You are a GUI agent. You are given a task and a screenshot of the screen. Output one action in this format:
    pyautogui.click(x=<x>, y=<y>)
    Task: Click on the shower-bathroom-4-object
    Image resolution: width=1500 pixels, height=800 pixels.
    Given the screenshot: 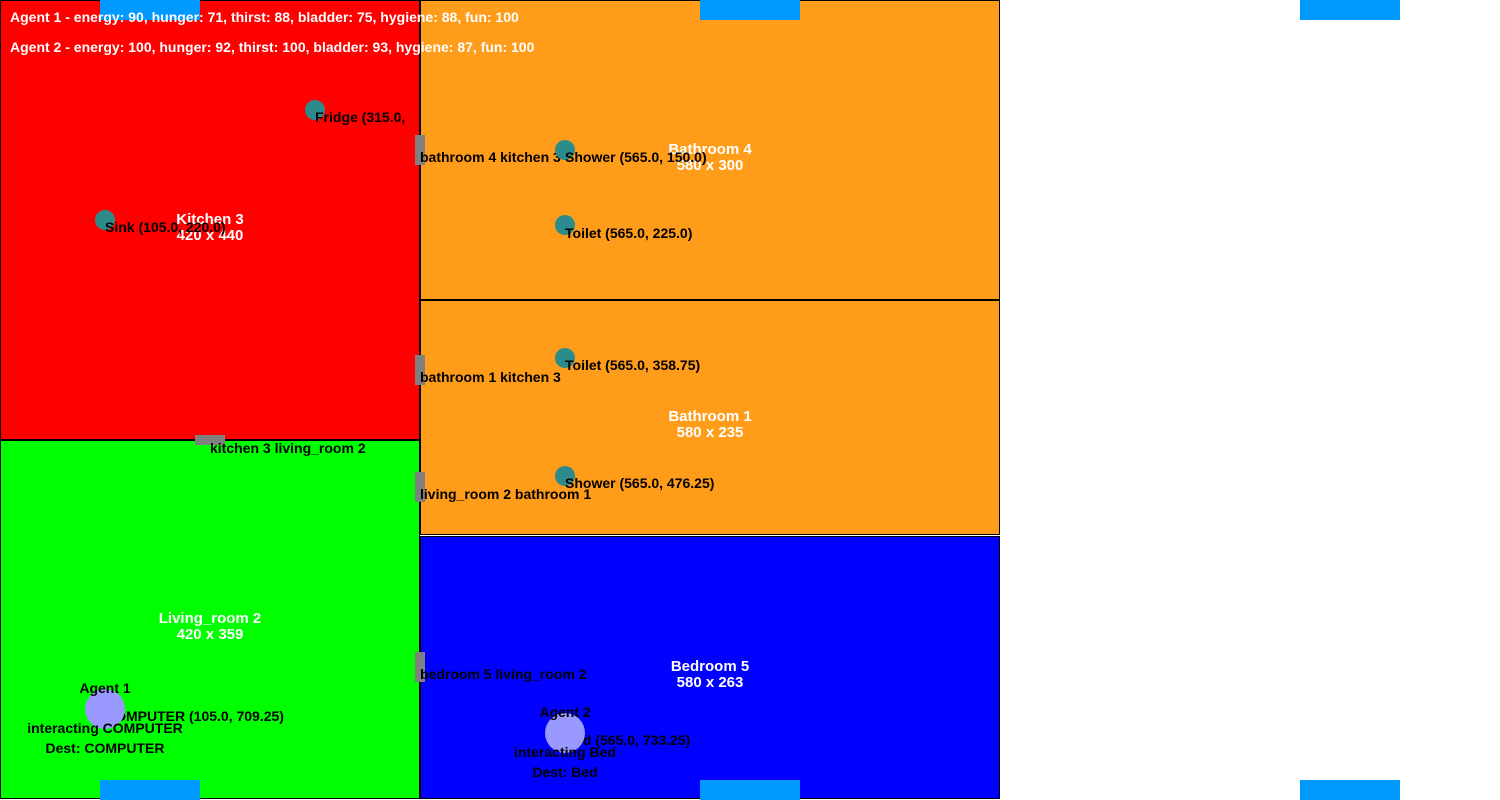 What is the action you would take?
    pyautogui.click(x=565, y=150)
    